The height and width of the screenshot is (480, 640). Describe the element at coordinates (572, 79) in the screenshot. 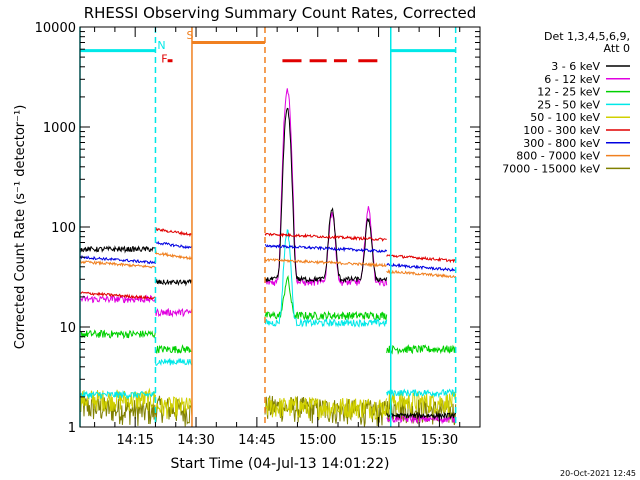

I see `legend-label: 6 - 12 keV` at that location.